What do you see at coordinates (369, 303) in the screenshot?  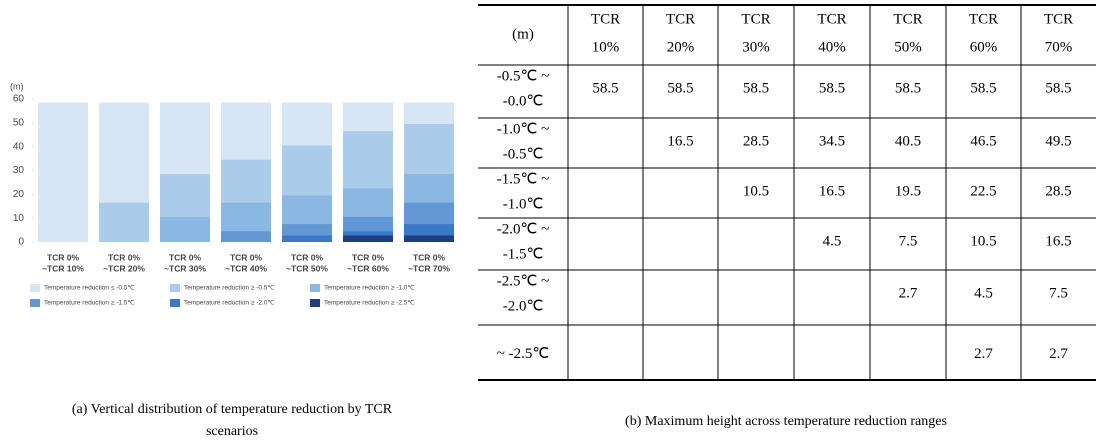 I see `legend-label: Temperature reduction ≥ -2.5℃` at bounding box center [369, 303].